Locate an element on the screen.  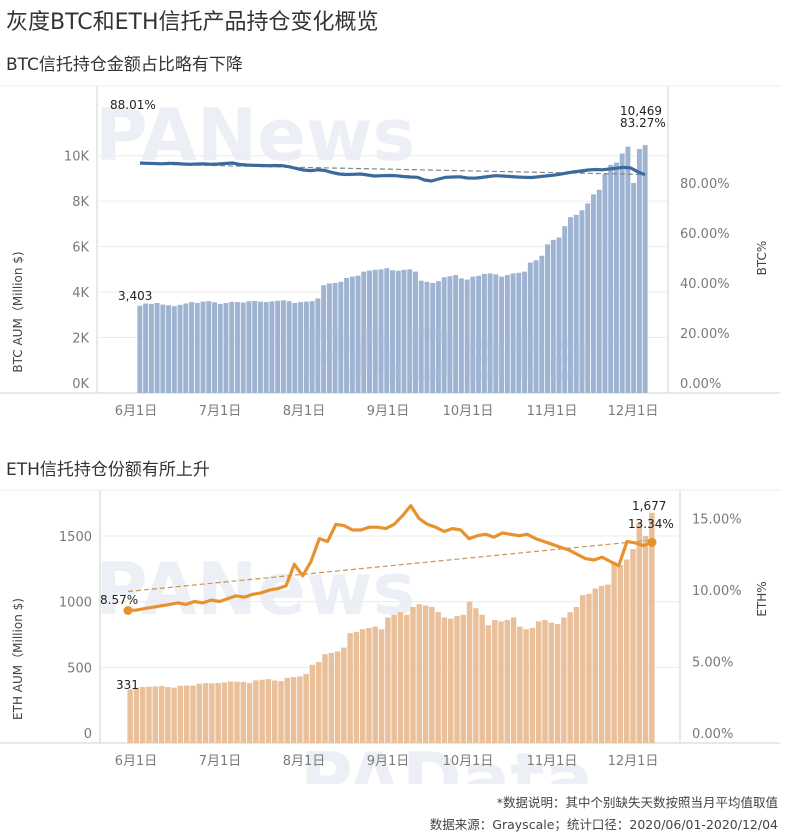
y-right-tick-label: 80.00% is located at coordinates (705, 184).